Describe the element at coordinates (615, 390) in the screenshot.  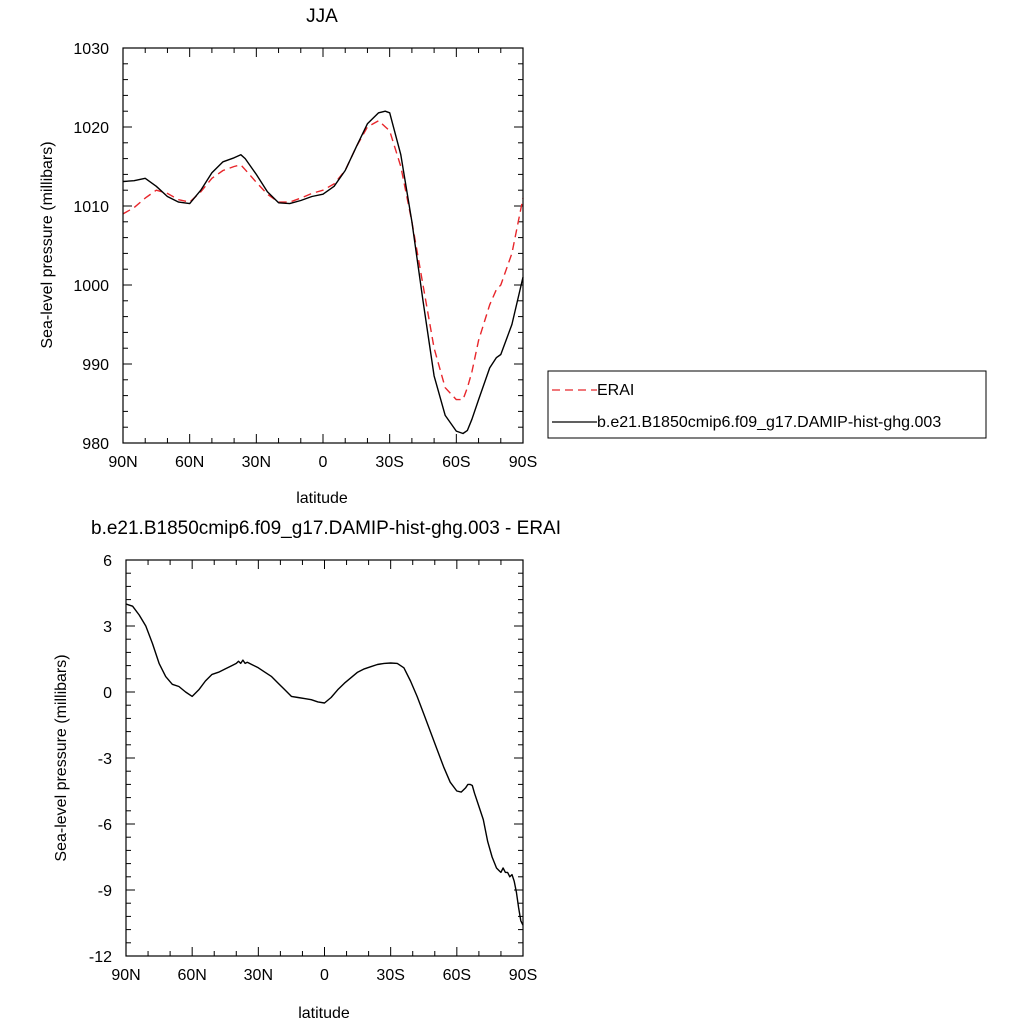
I see `legend-label-erai: ERAI` at that location.